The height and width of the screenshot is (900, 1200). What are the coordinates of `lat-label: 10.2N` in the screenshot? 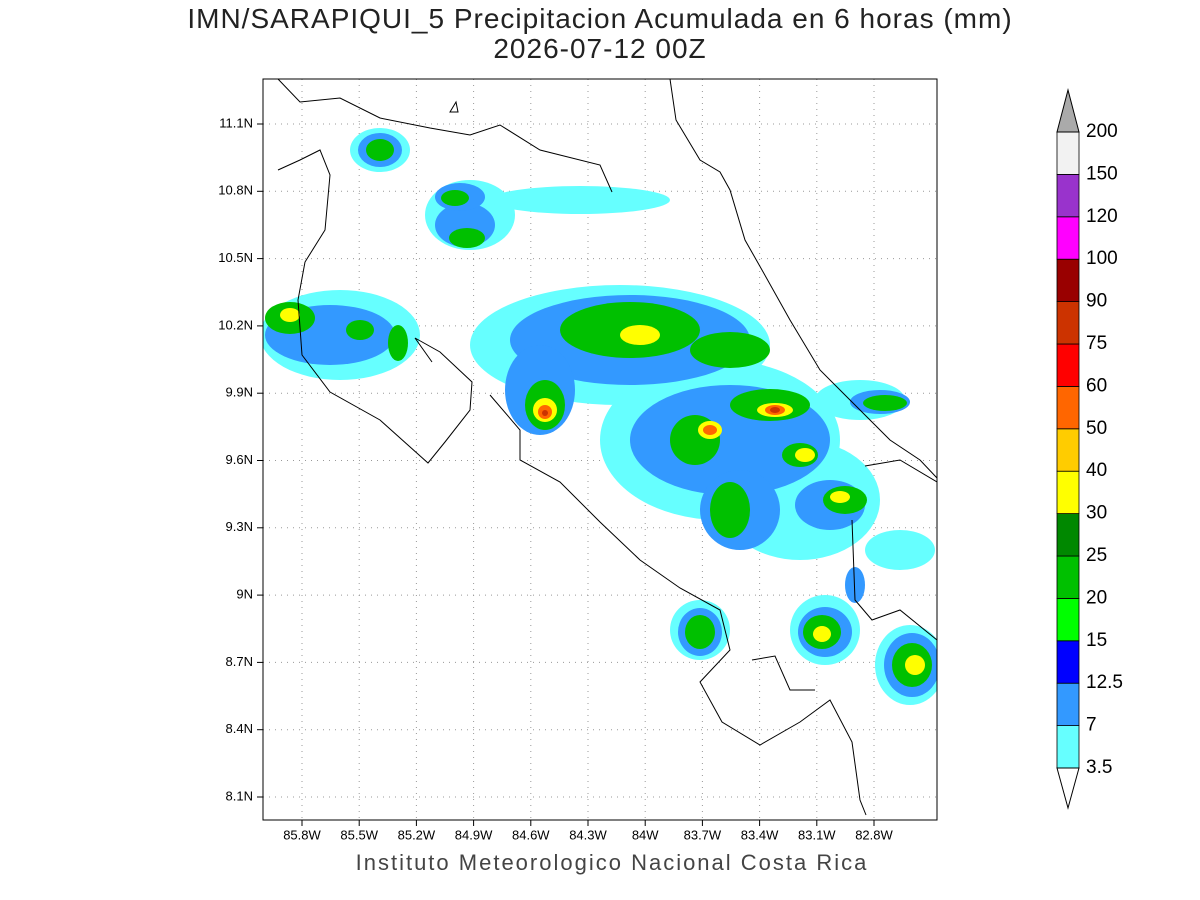 It's located at (235, 324).